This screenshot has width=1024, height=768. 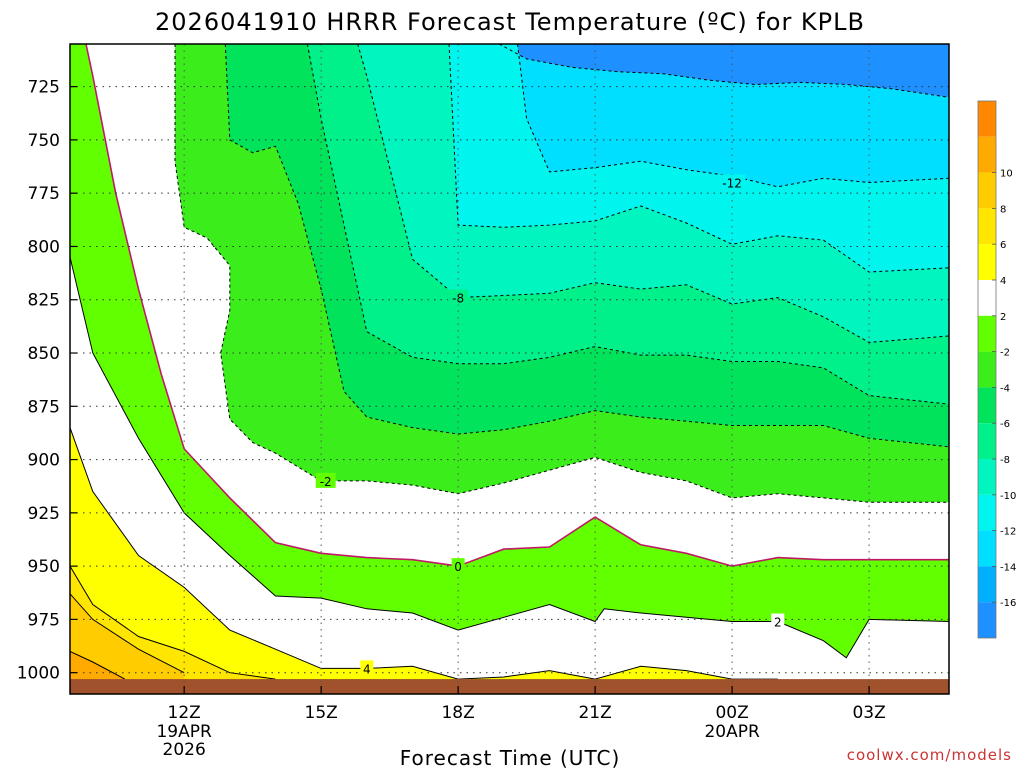 I want to click on contour-label: 4, so click(x=367, y=669).